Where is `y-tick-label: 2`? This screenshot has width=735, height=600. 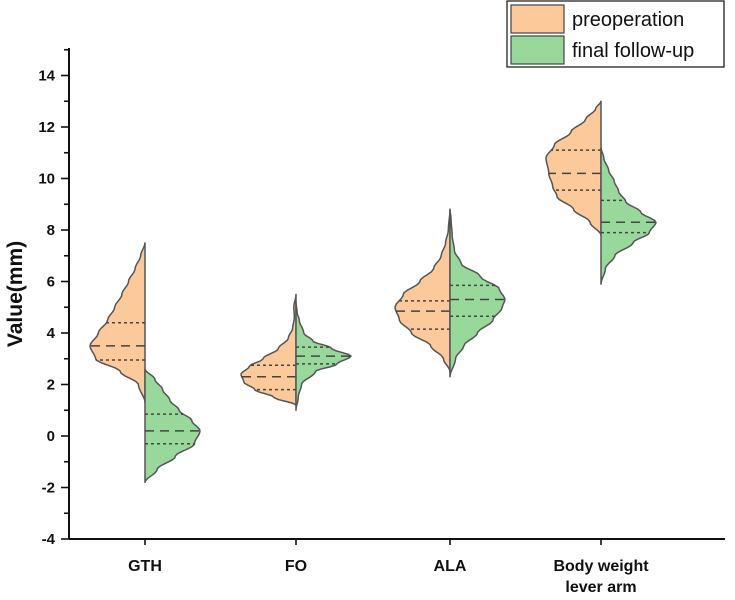
y-tick-label: 2 is located at coordinates (51, 385).